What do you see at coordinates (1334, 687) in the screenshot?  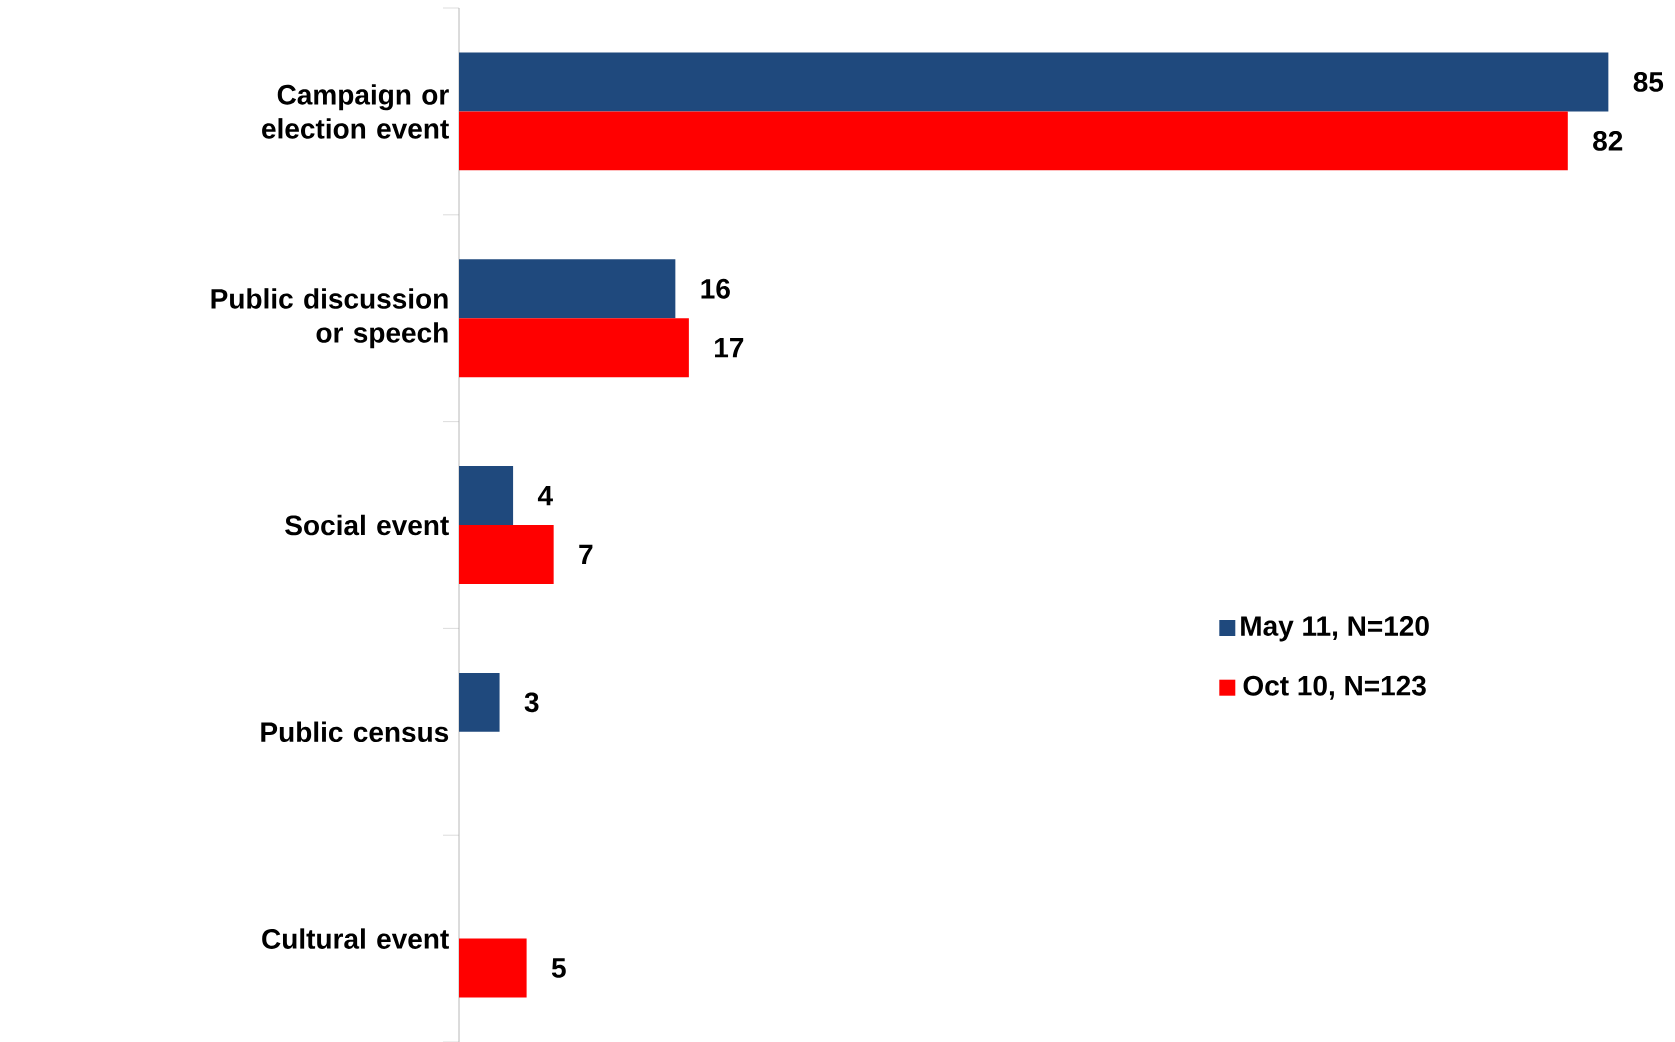 I see `legend-label: Oct 10, N=123` at bounding box center [1334, 687].